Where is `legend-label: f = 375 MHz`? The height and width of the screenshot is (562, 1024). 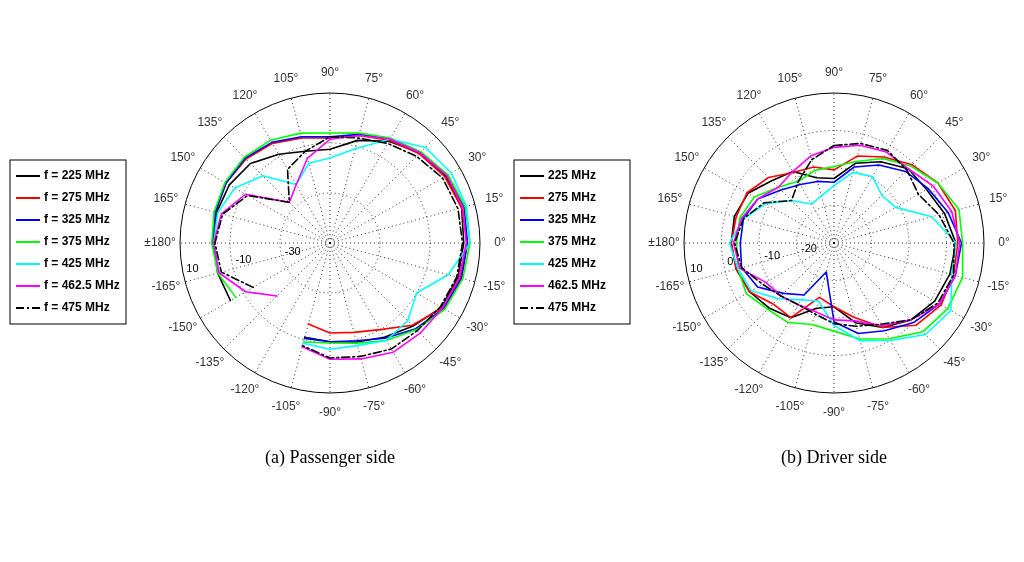 legend-label: f = 375 MHz is located at coordinates (77, 241).